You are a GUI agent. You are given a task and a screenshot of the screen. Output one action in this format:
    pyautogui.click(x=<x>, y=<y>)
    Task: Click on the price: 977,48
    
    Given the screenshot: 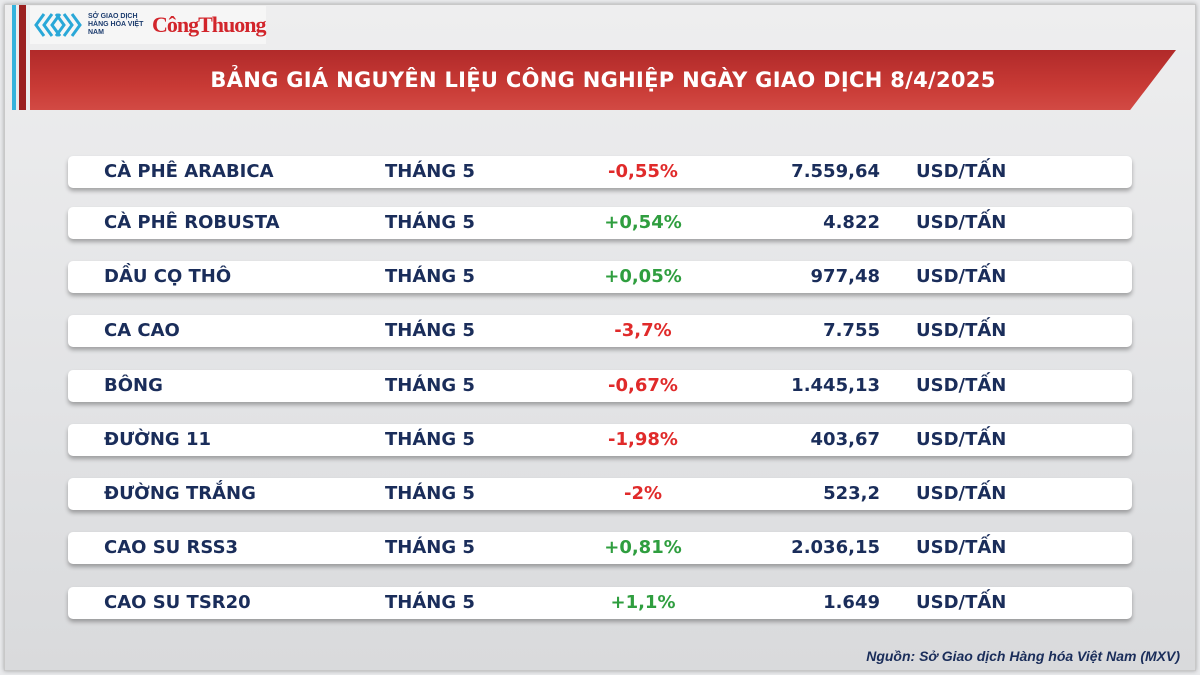 What is the action you would take?
    pyautogui.click(x=845, y=276)
    